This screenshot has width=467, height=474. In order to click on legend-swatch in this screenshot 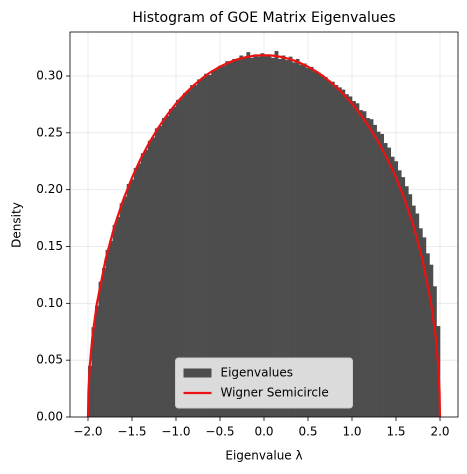, I will do `click(197, 373)`.